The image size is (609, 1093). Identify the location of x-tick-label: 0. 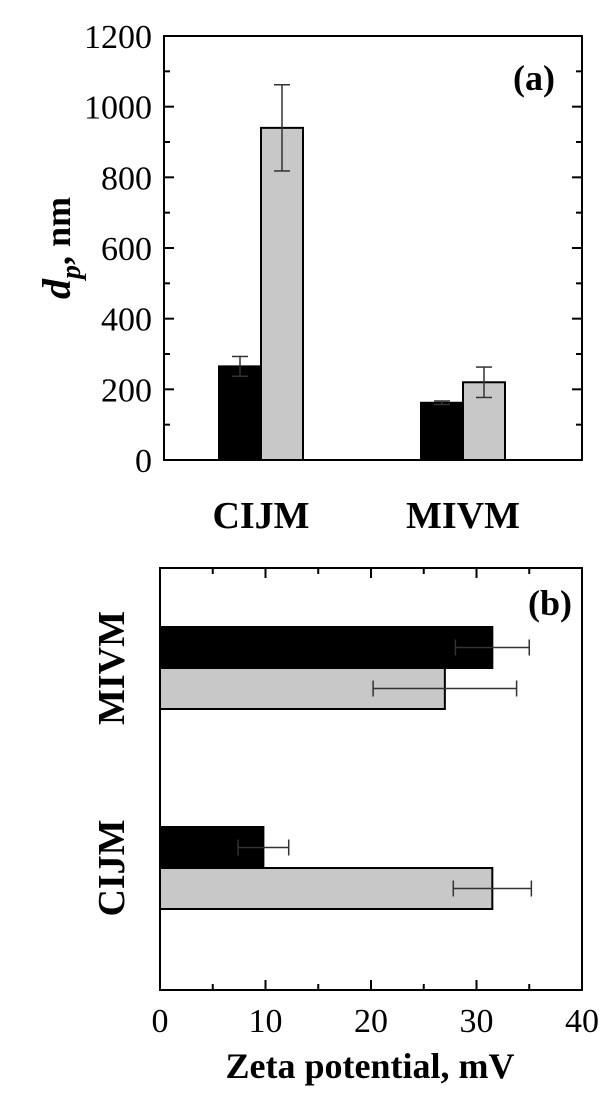
(160, 1021).